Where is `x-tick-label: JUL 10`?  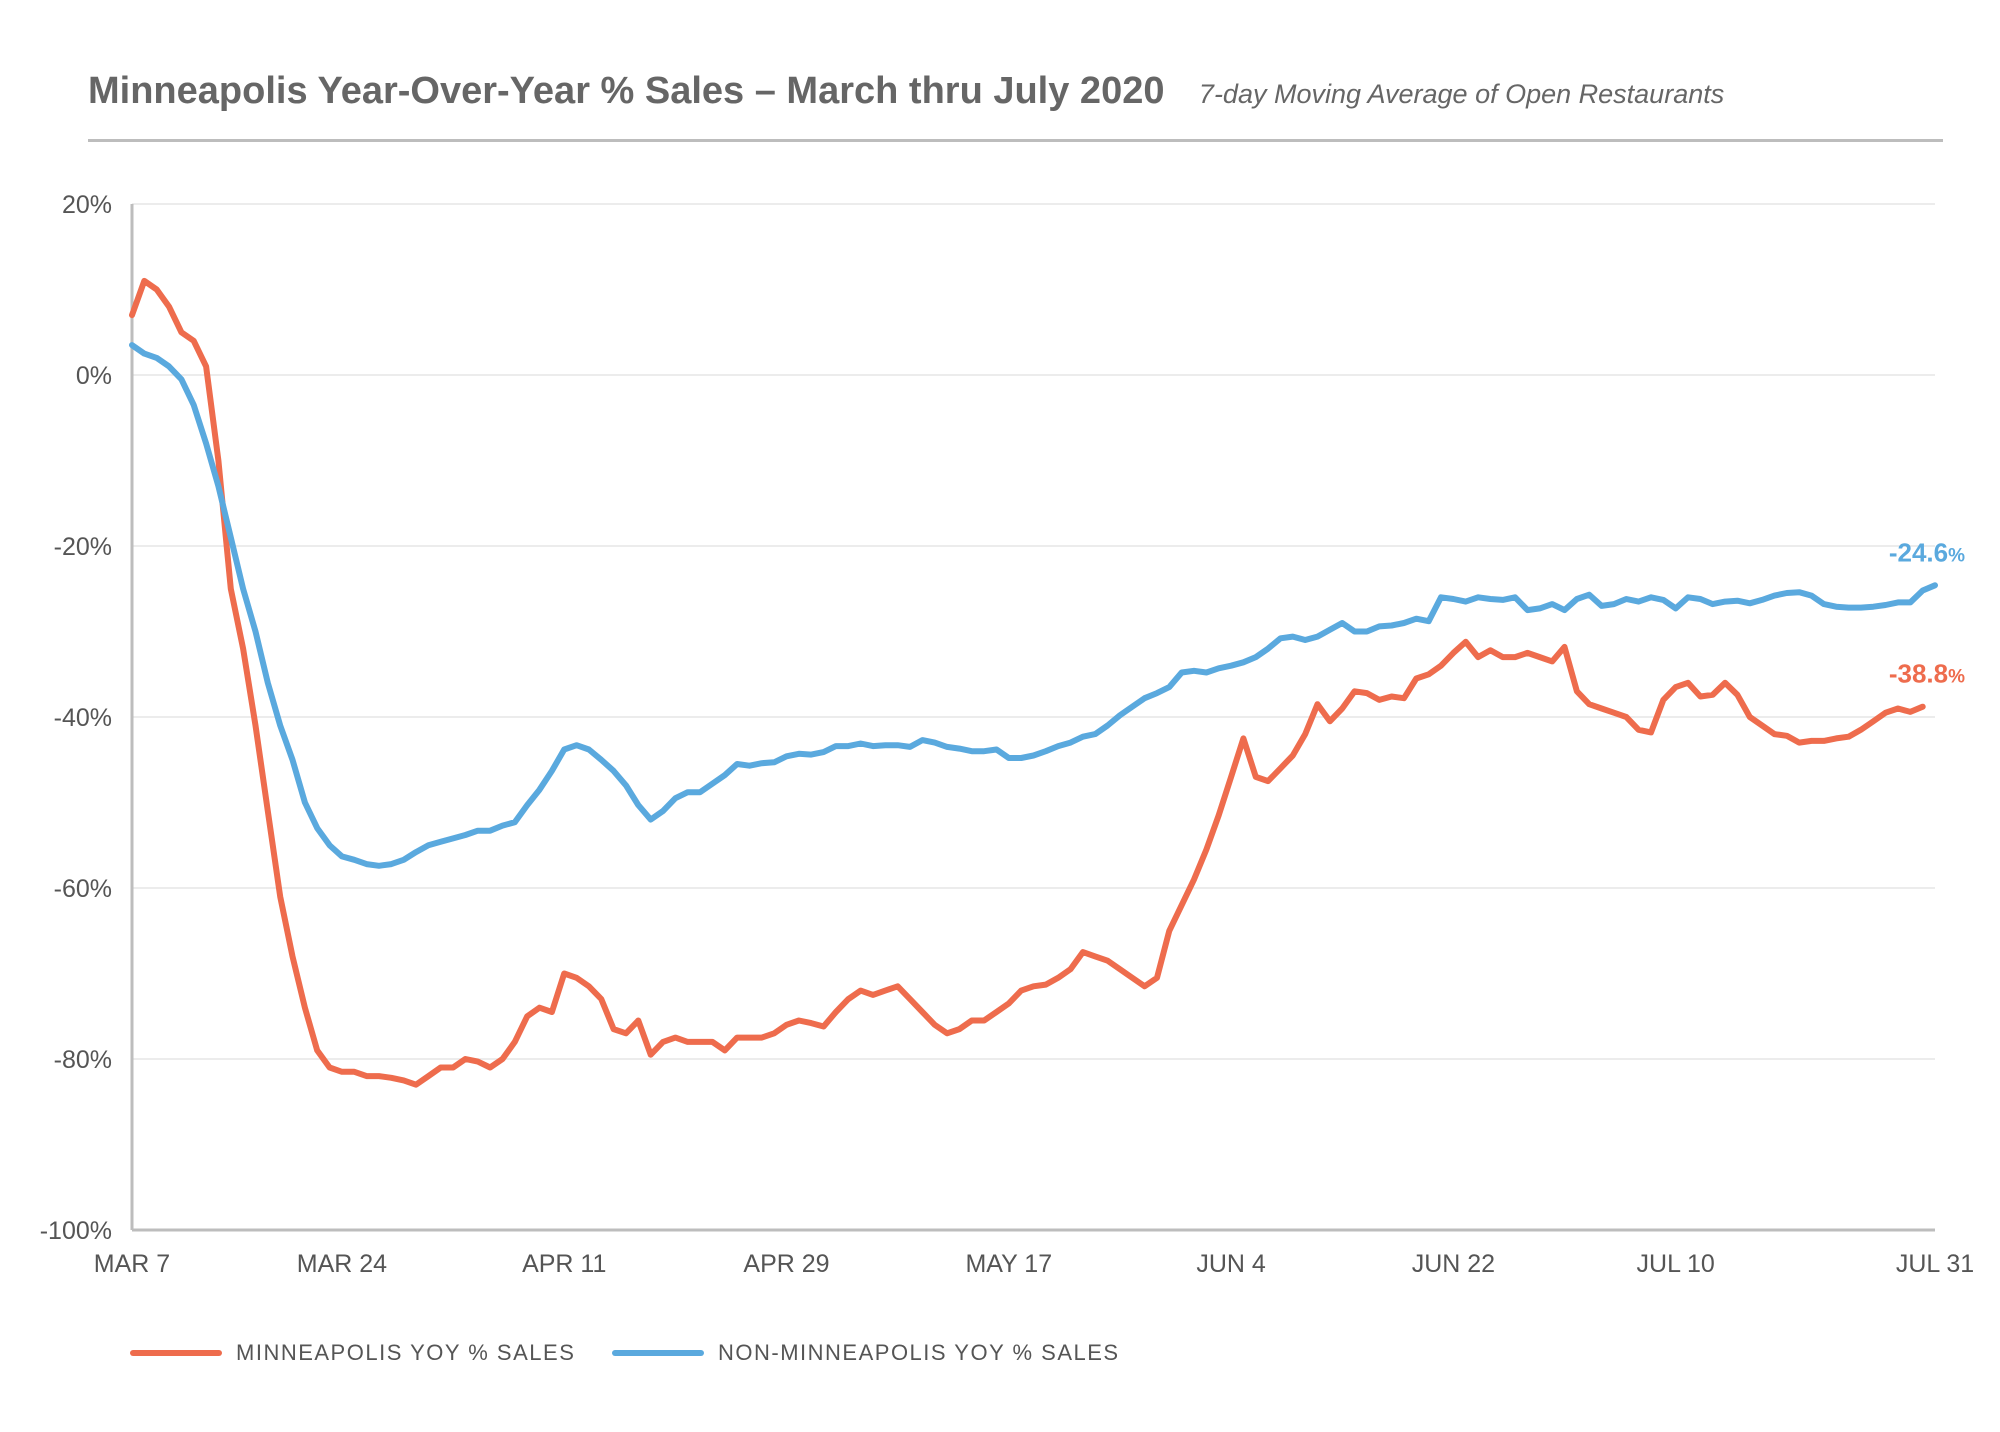 x-tick-label: JUL 10 is located at coordinates (1676, 1264).